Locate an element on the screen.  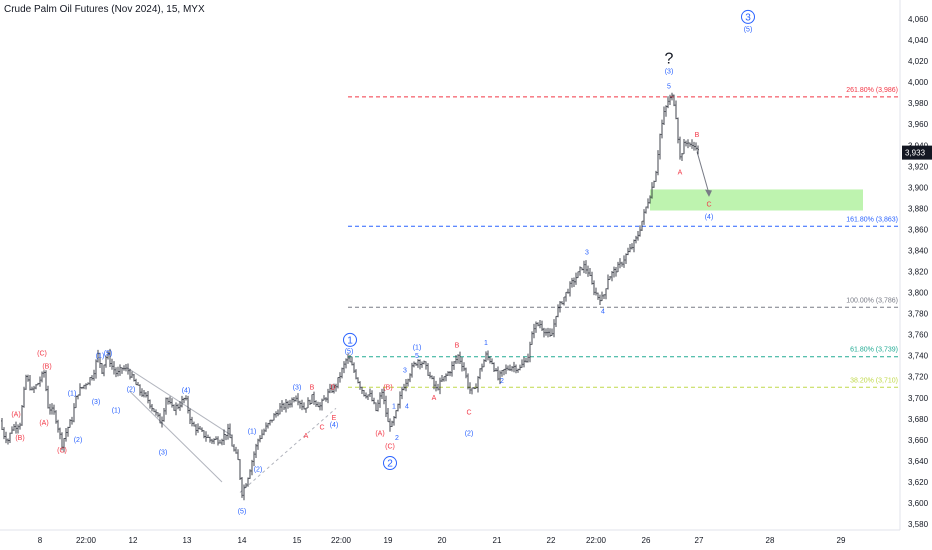
x-tick-label: 21 is located at coordinates (497, 540).